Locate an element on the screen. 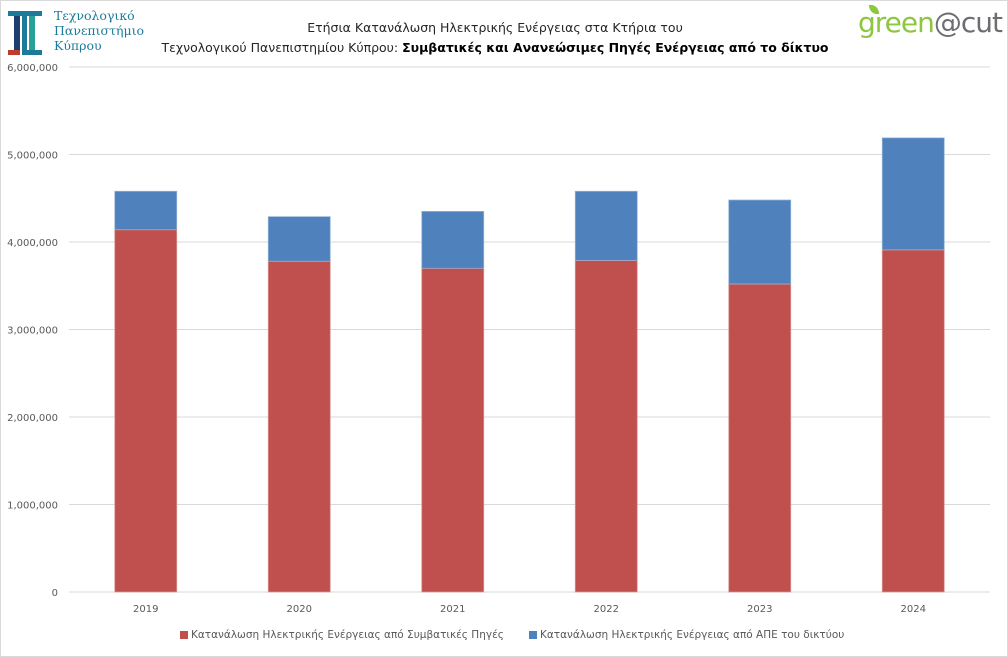  y-tick-label: 6,000,000 is located at coordinates (32, 68).